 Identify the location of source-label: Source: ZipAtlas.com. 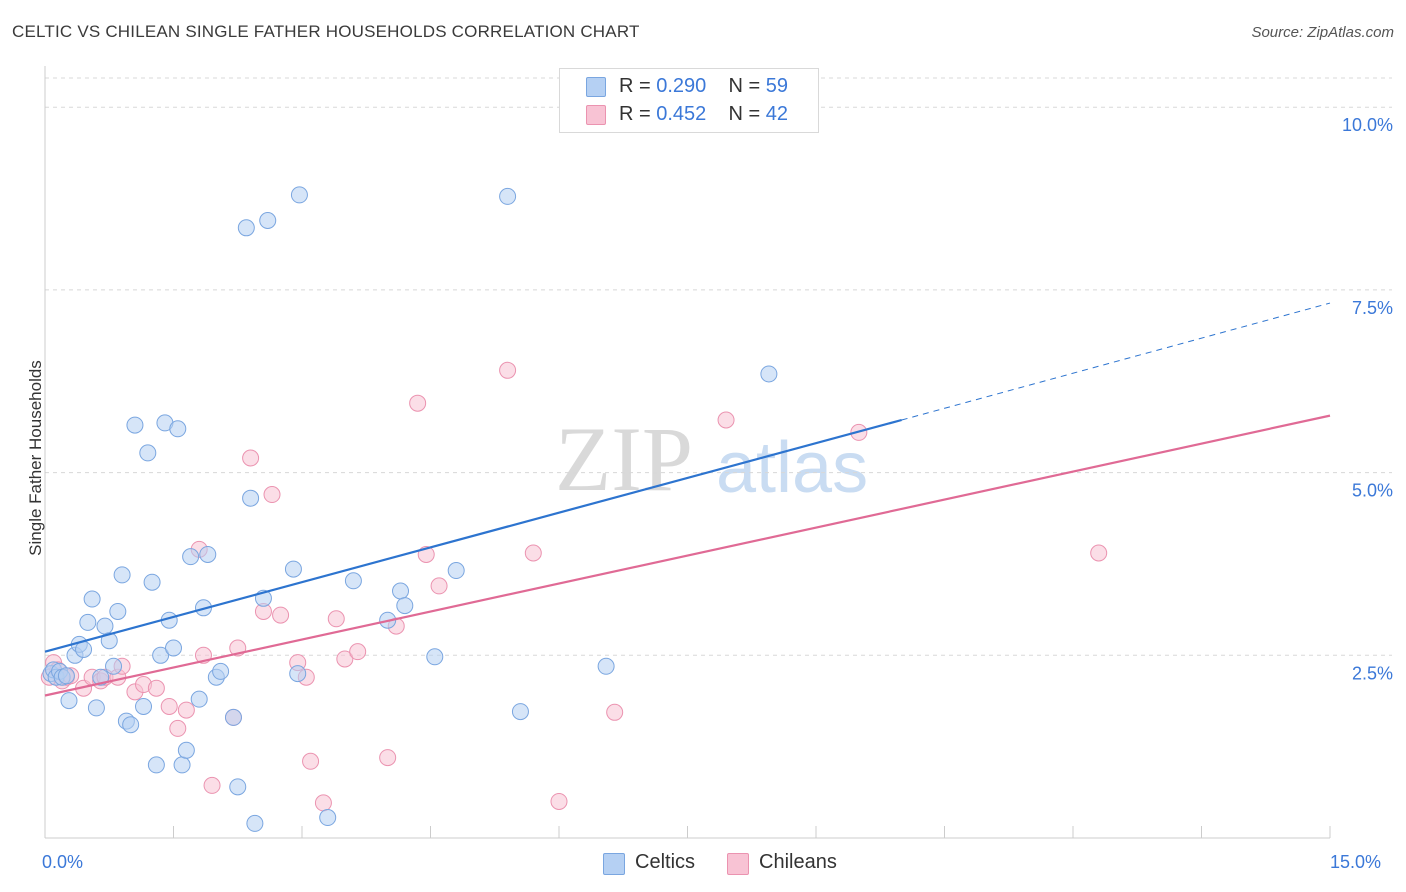
(1322, 32).